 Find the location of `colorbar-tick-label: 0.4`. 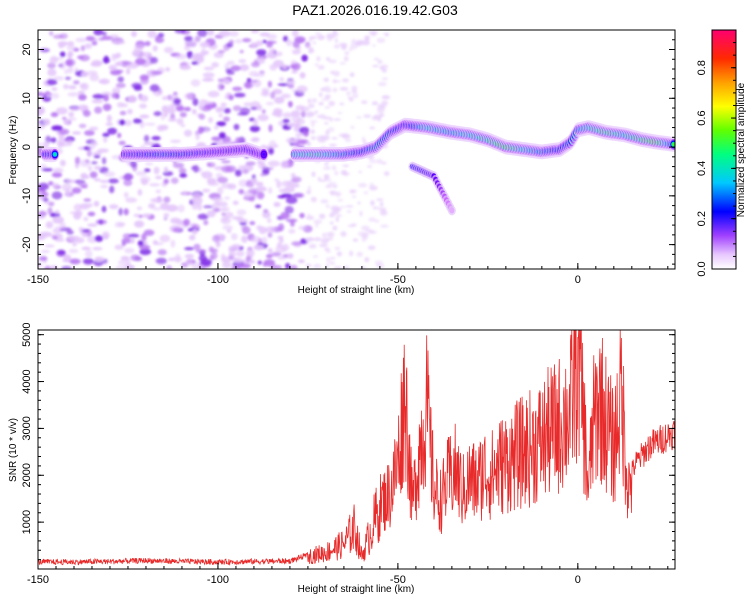

colorbar-tick-label: 0.4 is located at coordinates (702, 168).